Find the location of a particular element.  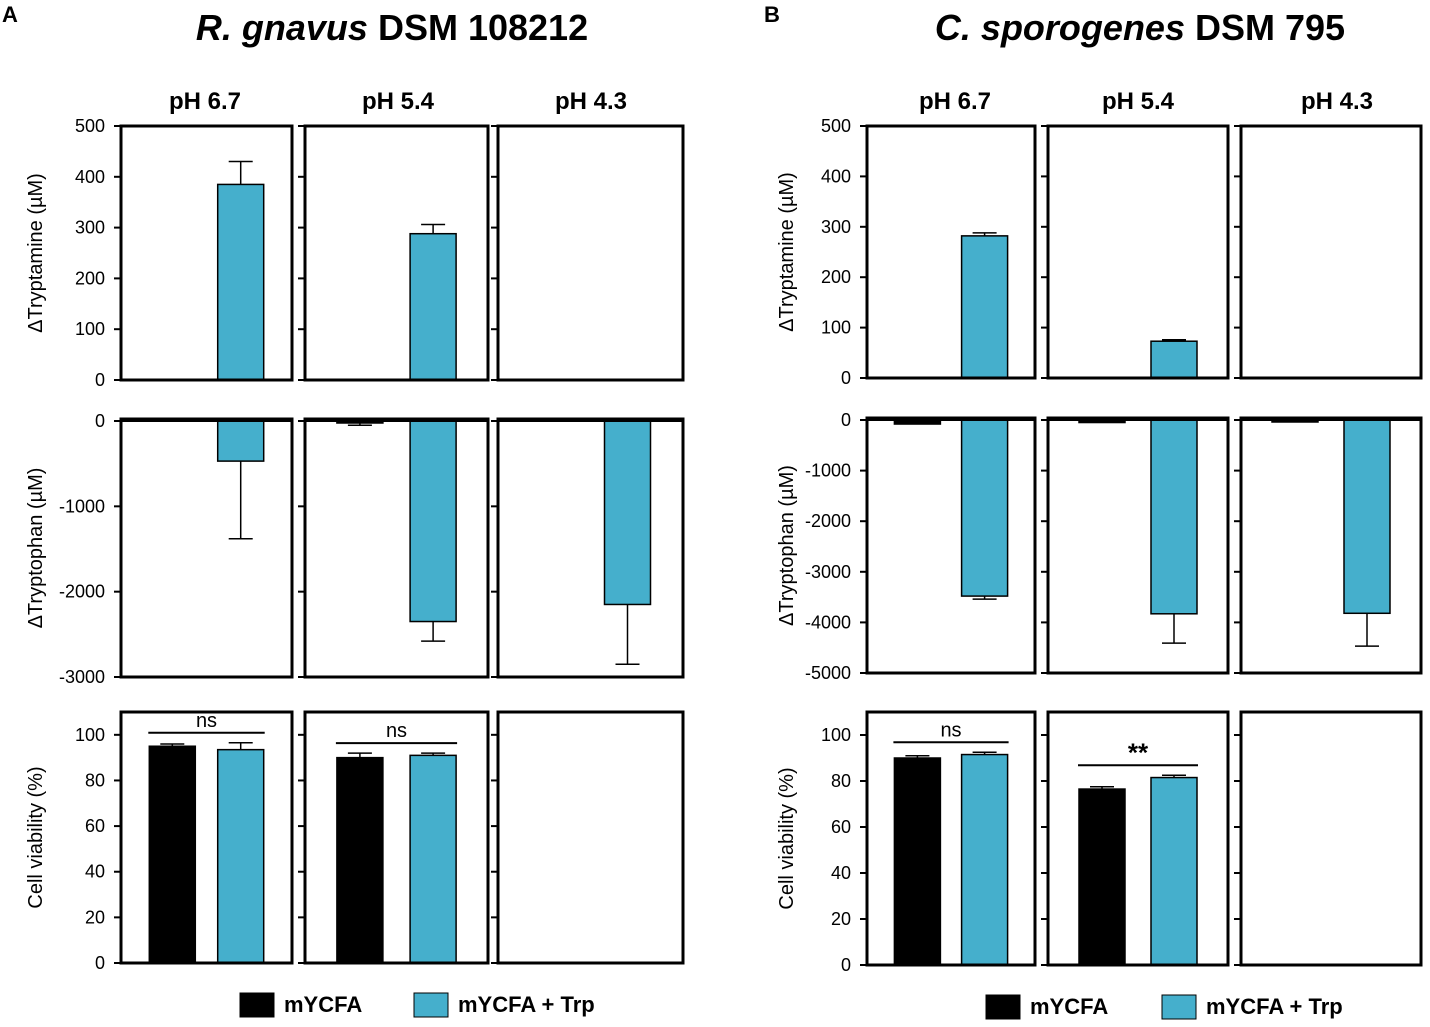

a-tryptamine-tick-label-2: 200 is located at coordinates (90, 278).